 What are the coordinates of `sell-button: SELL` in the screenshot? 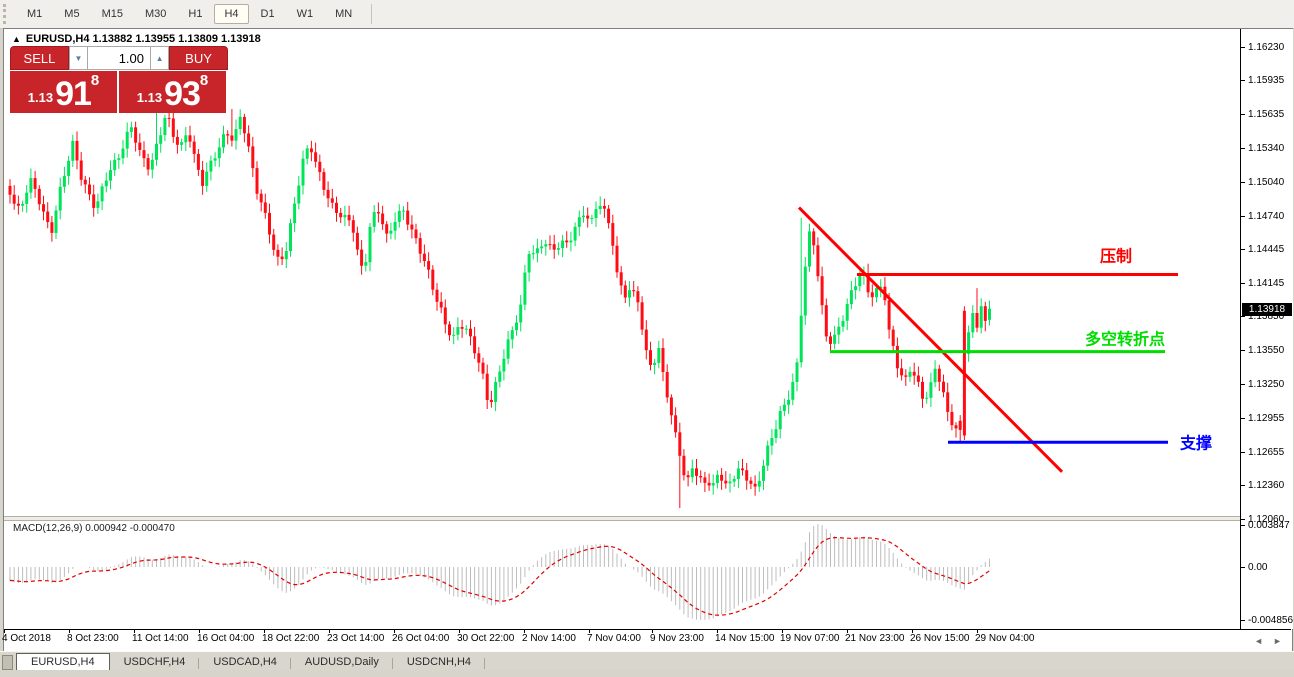 It's located at (39, 58).